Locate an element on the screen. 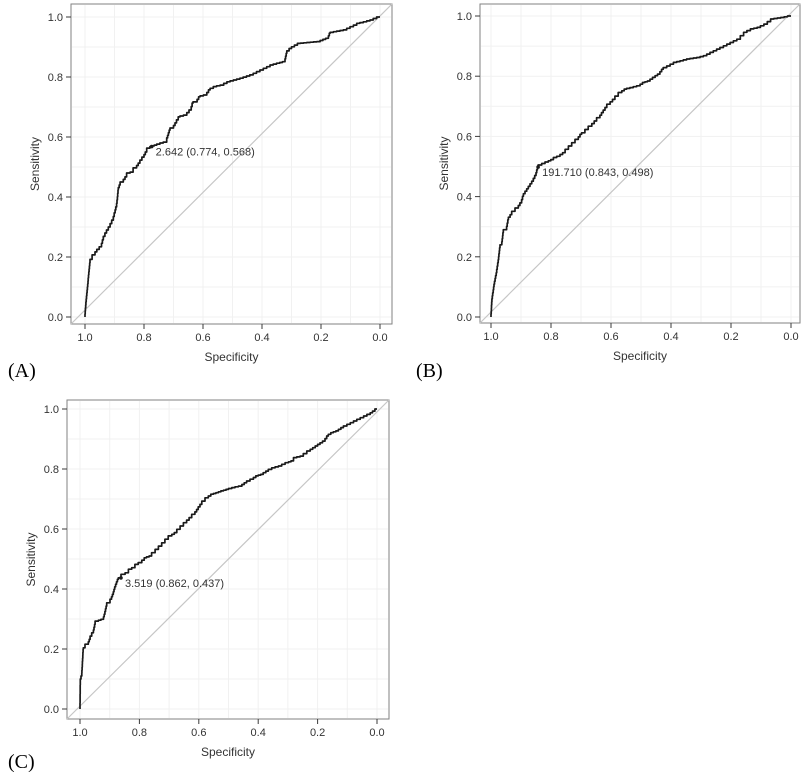  cutoff-annotation: 3.519 (0.862, 0.437) is located at coordinates (174, 584).